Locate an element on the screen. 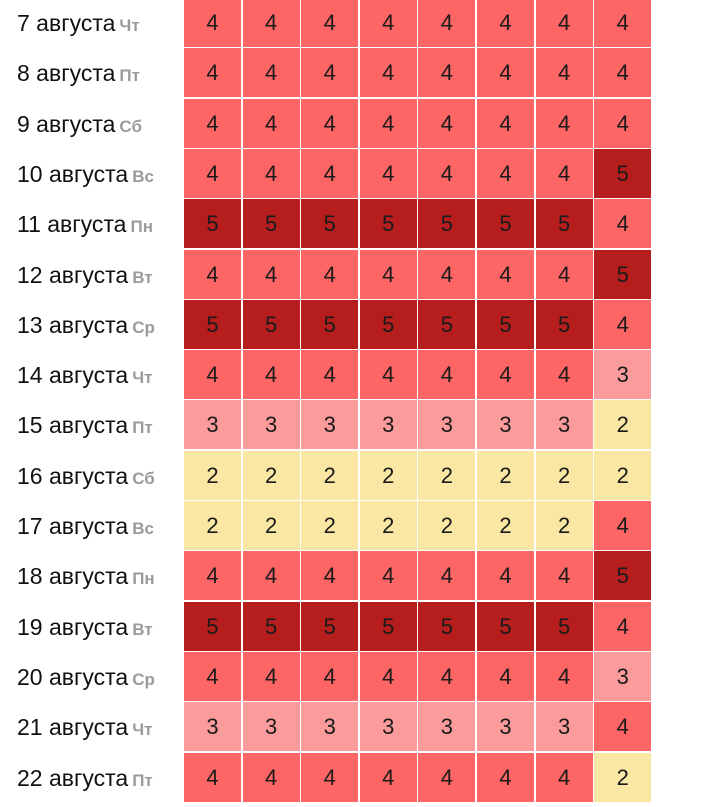 The height and width of the screenshot is (807, 717). row-label: 15 августа Пт is located at coordinates (85, 425).